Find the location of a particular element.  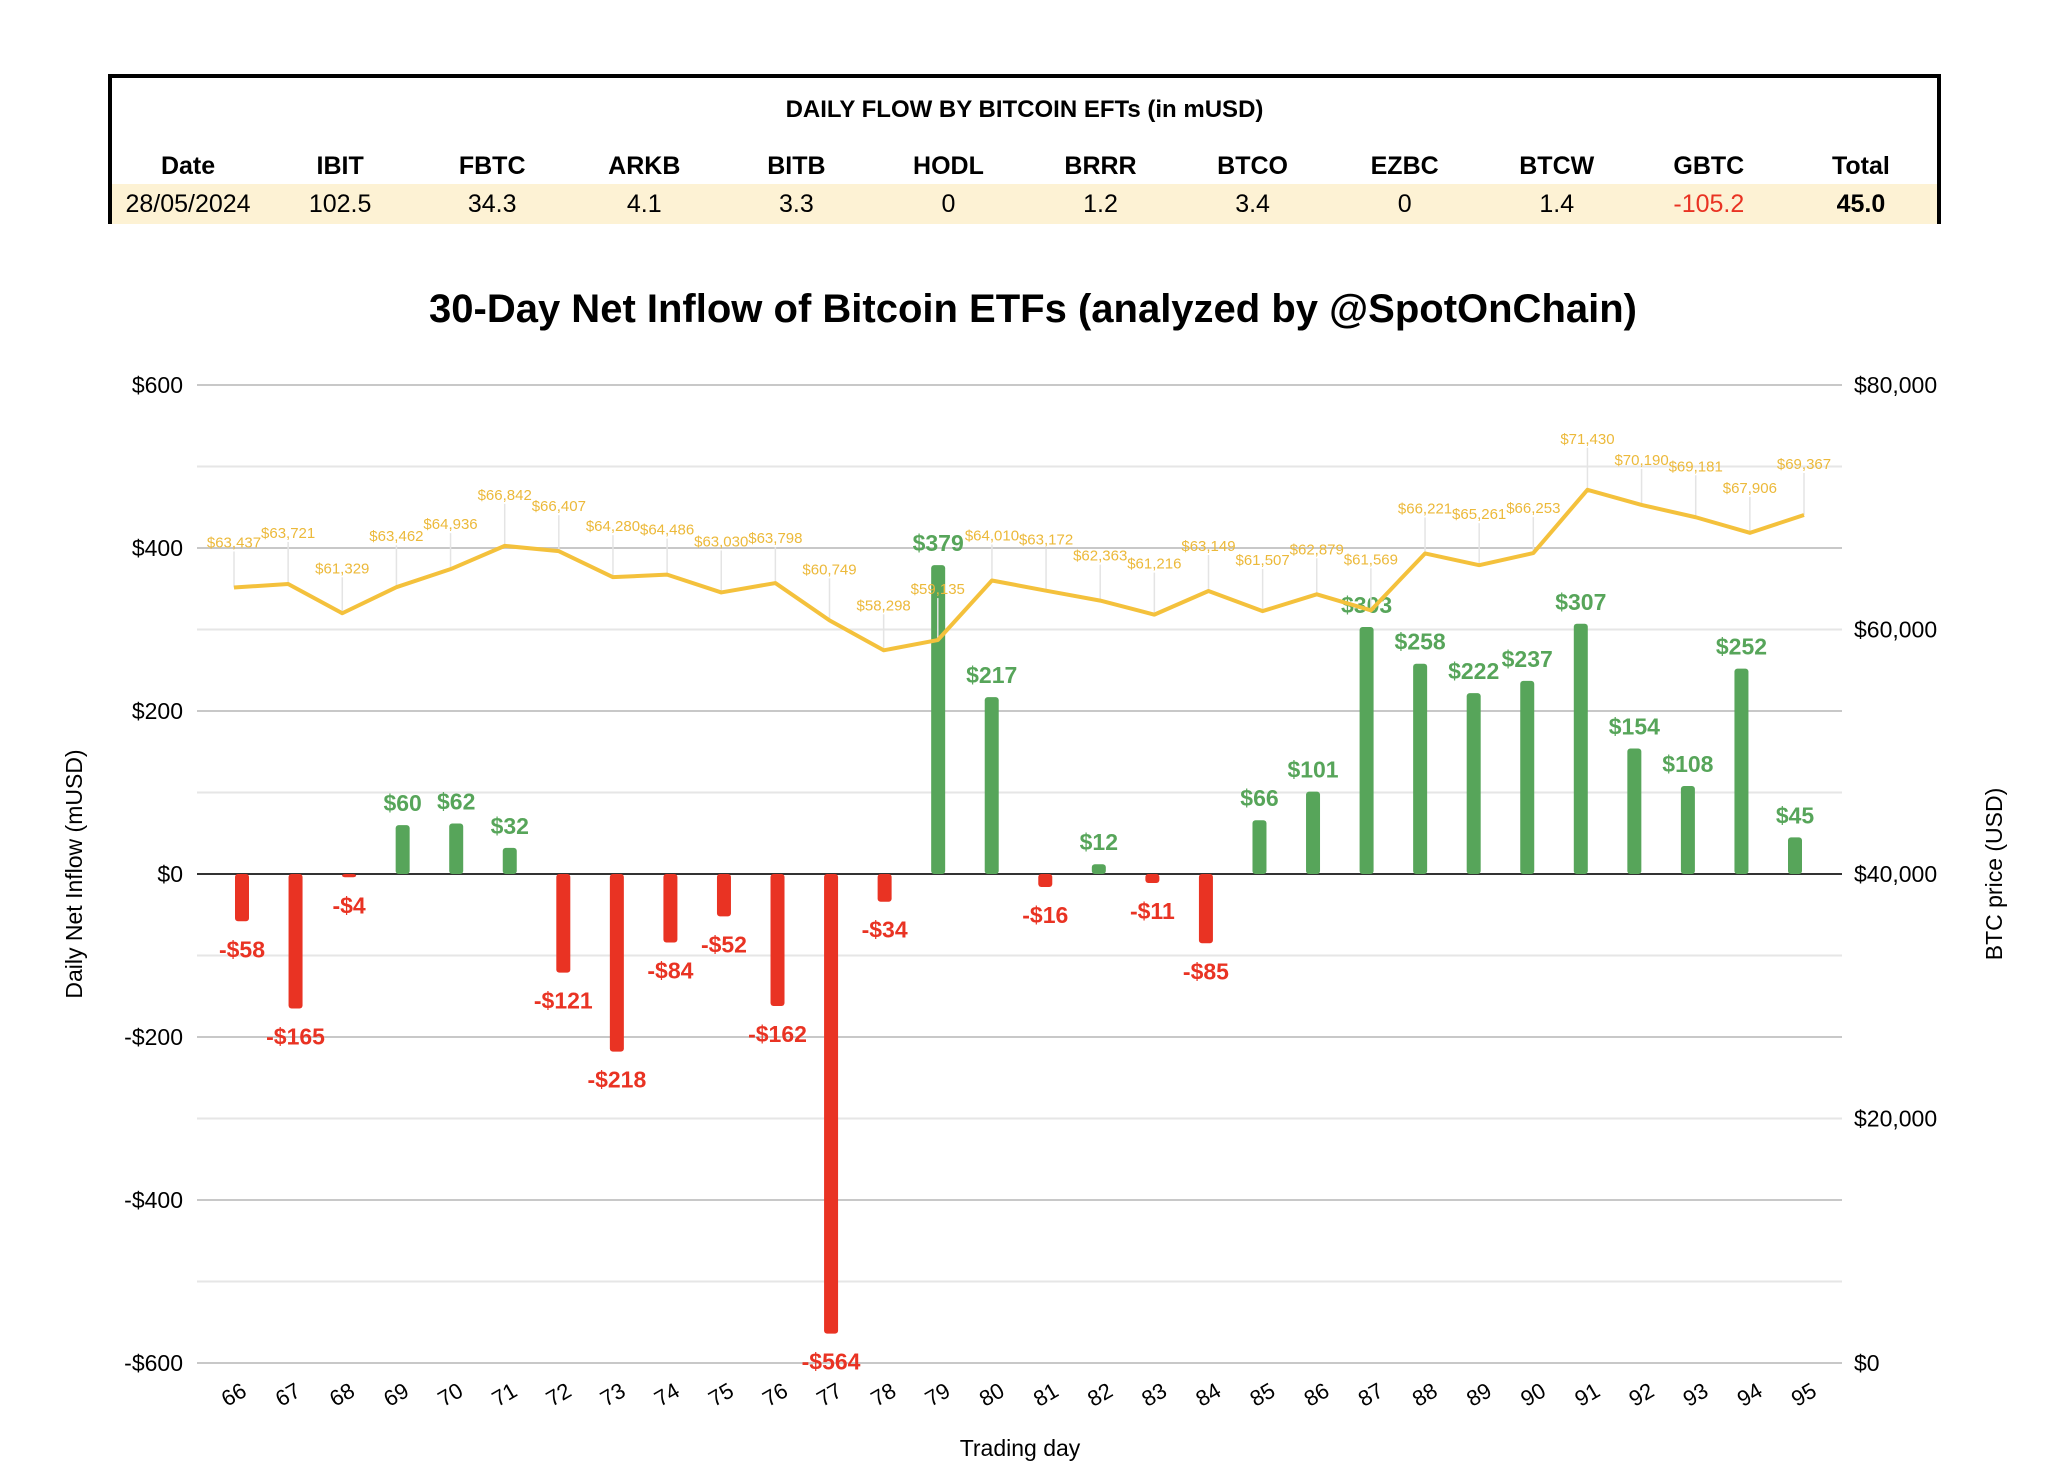

column-header: EZBC is located at coordinates (1404, 166).